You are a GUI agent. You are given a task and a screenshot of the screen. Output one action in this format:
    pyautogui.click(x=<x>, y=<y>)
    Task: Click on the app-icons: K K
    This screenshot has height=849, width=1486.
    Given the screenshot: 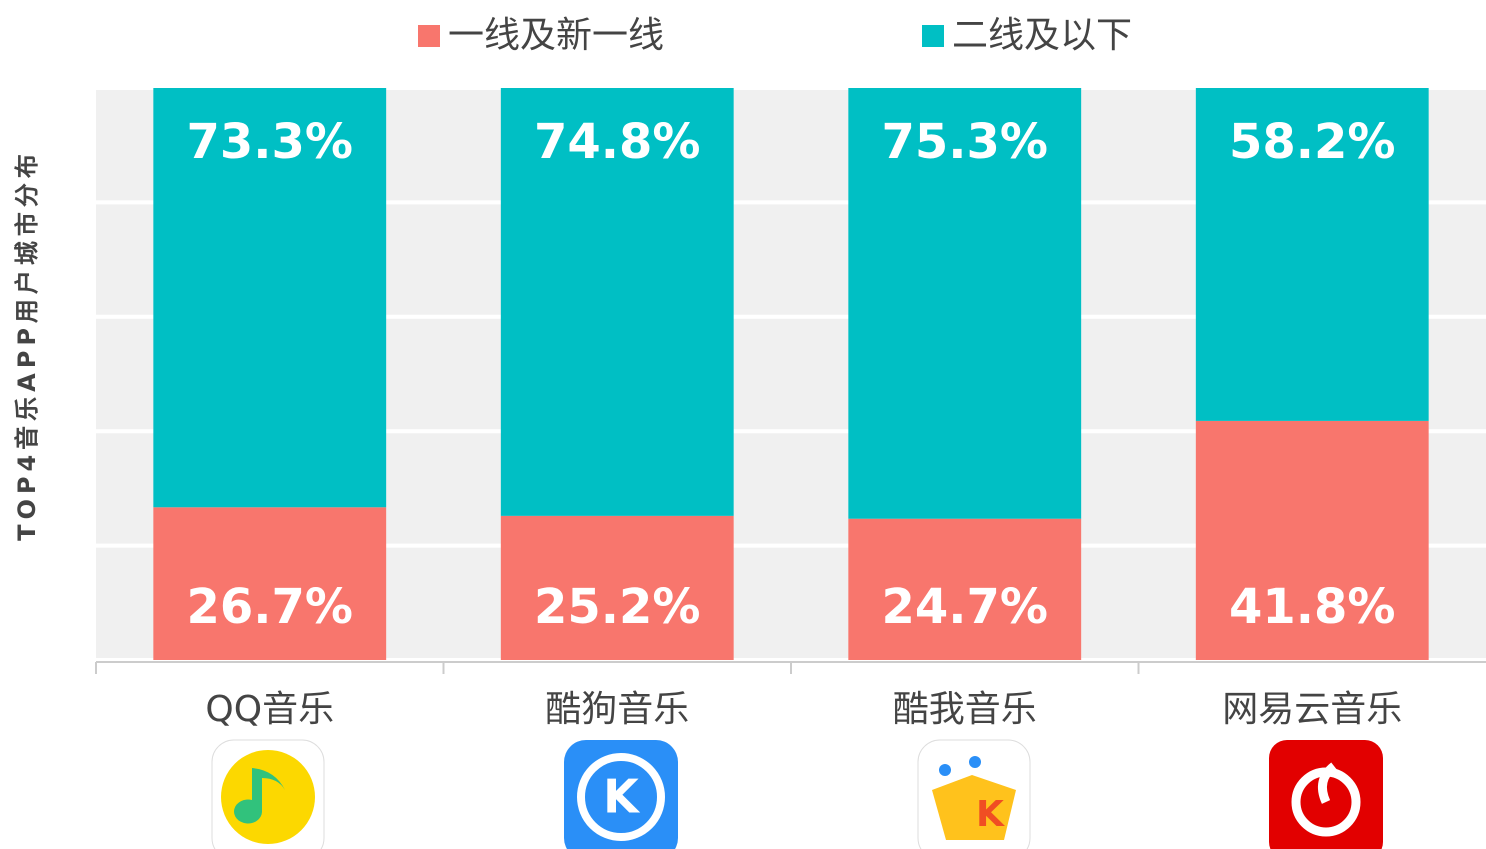 What is the action you would take?
    pyautogui.click(x=797, y=794)
    